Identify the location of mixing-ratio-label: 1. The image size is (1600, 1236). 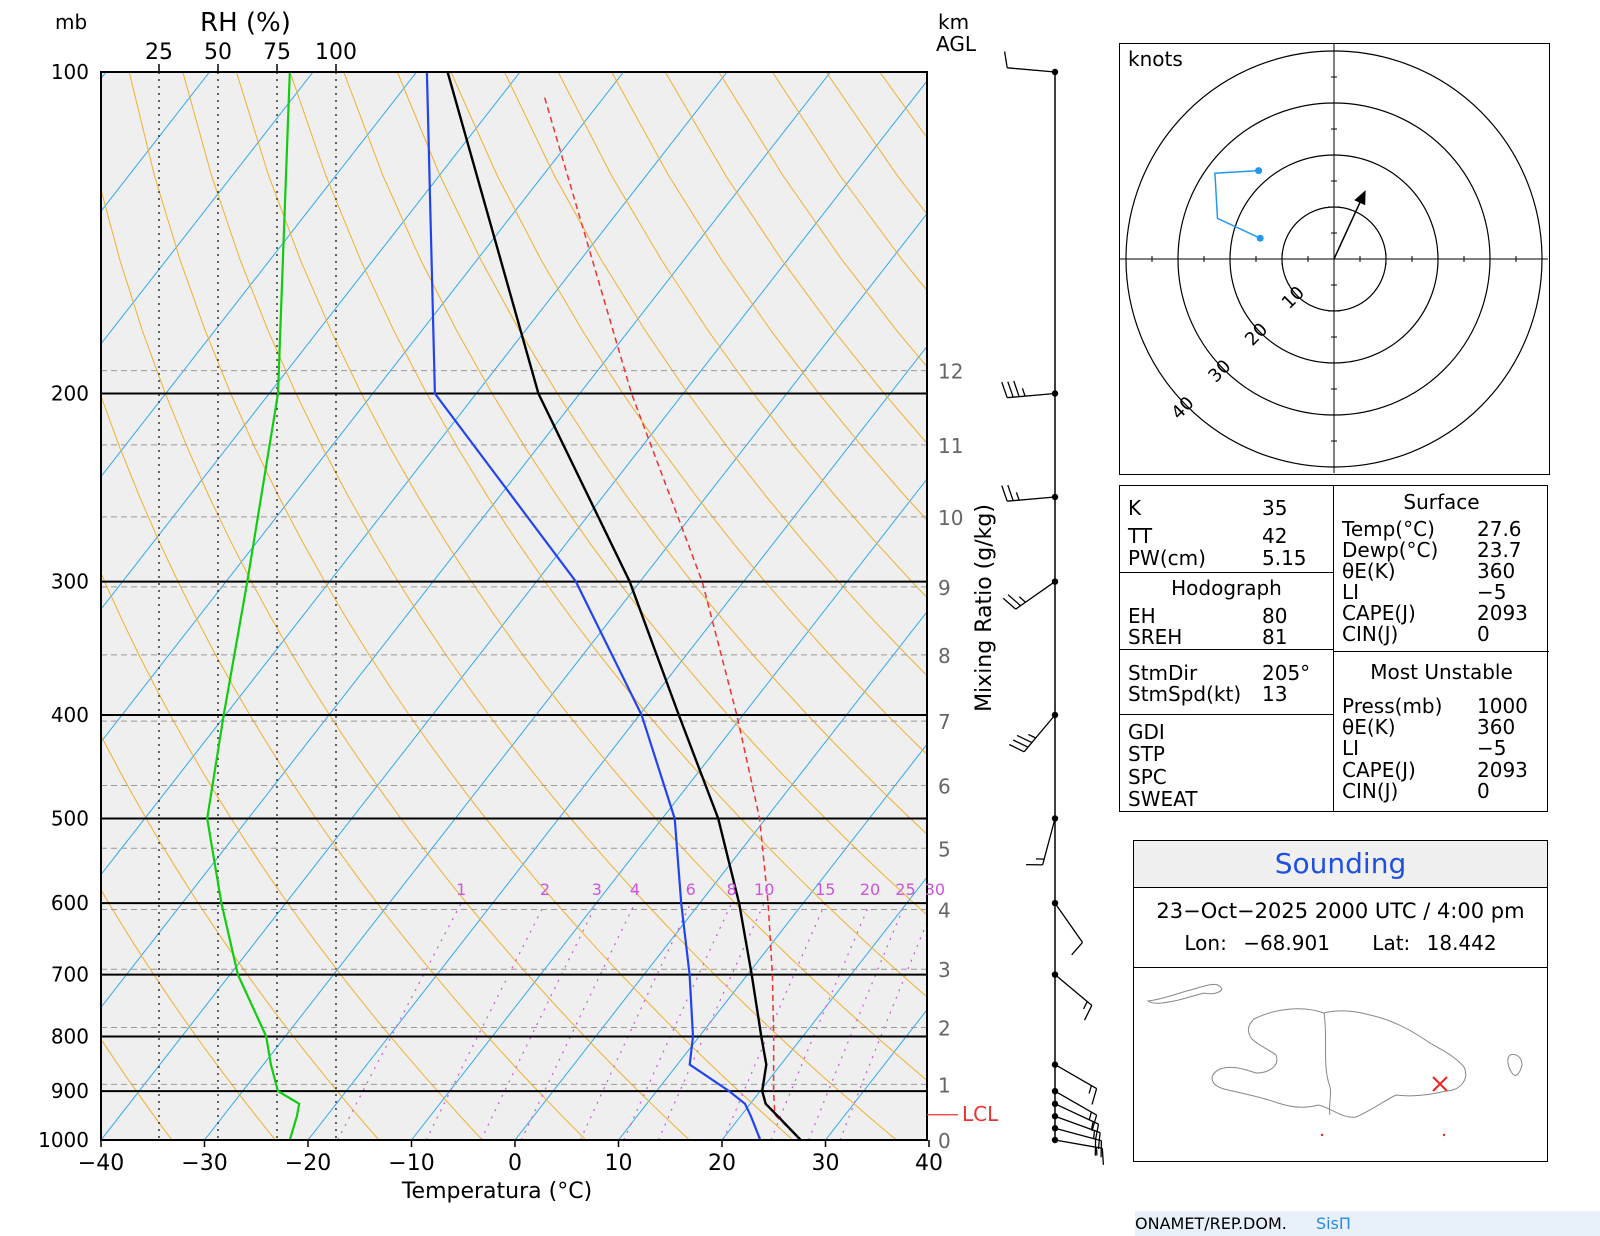
(461, 889).